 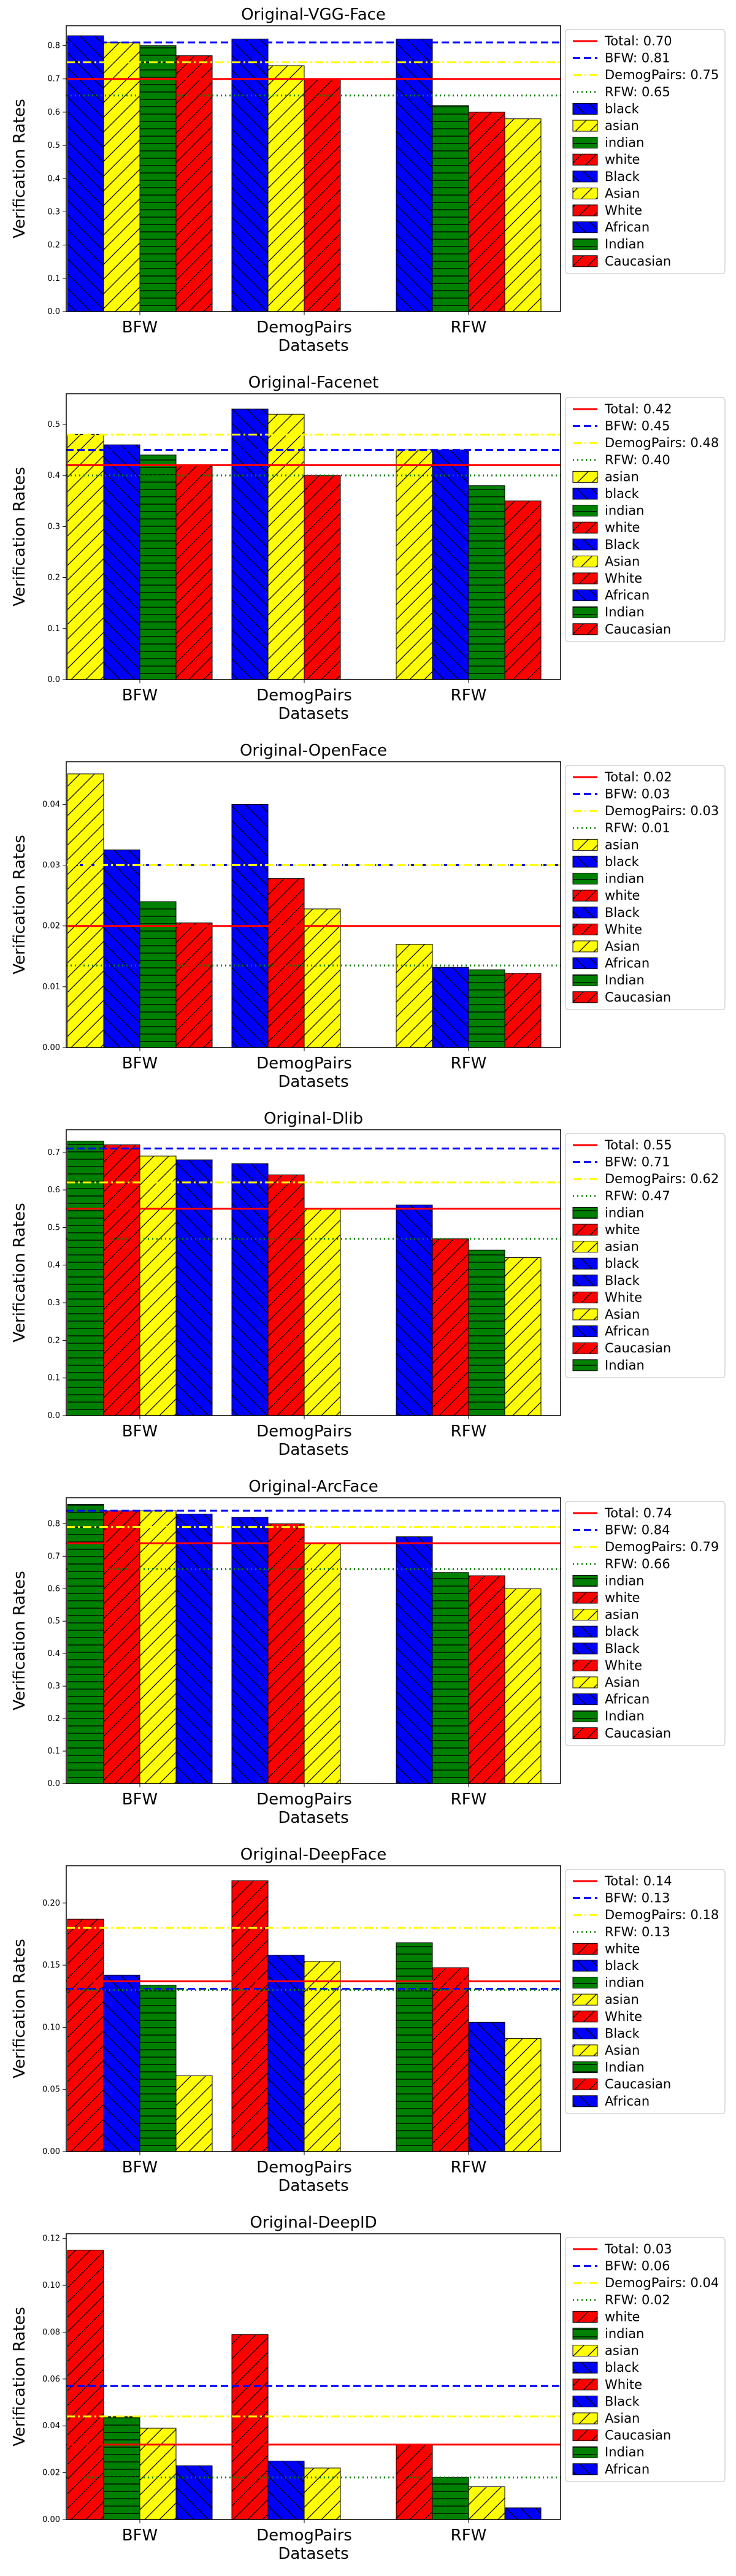 What do you see at coordinates (313, 751) in the screenshot?
I see `chart-title: Original-OpenFace` at bounding box center [313, 751].